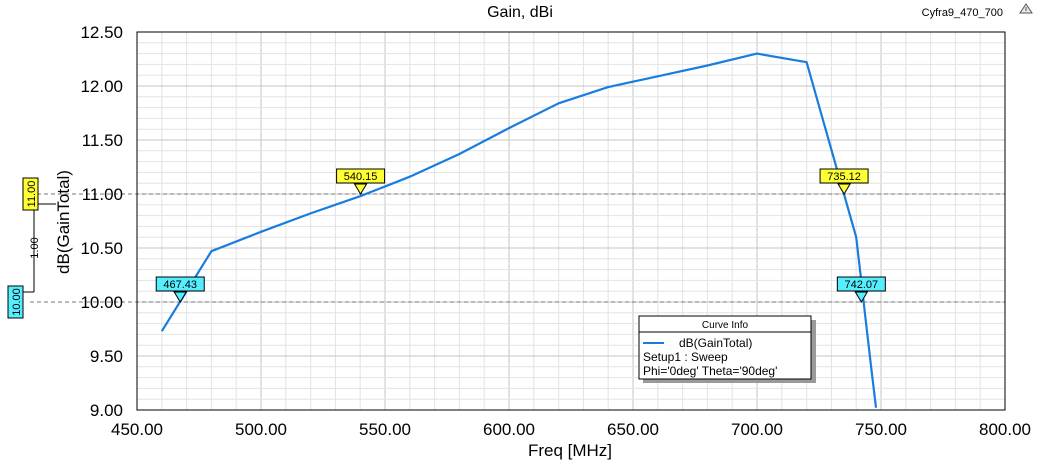 The image size is (1043, 461). Describe the element at coordinates (137, 429) in the screenshot. I see `x-tick-label: 450.00` at that location.